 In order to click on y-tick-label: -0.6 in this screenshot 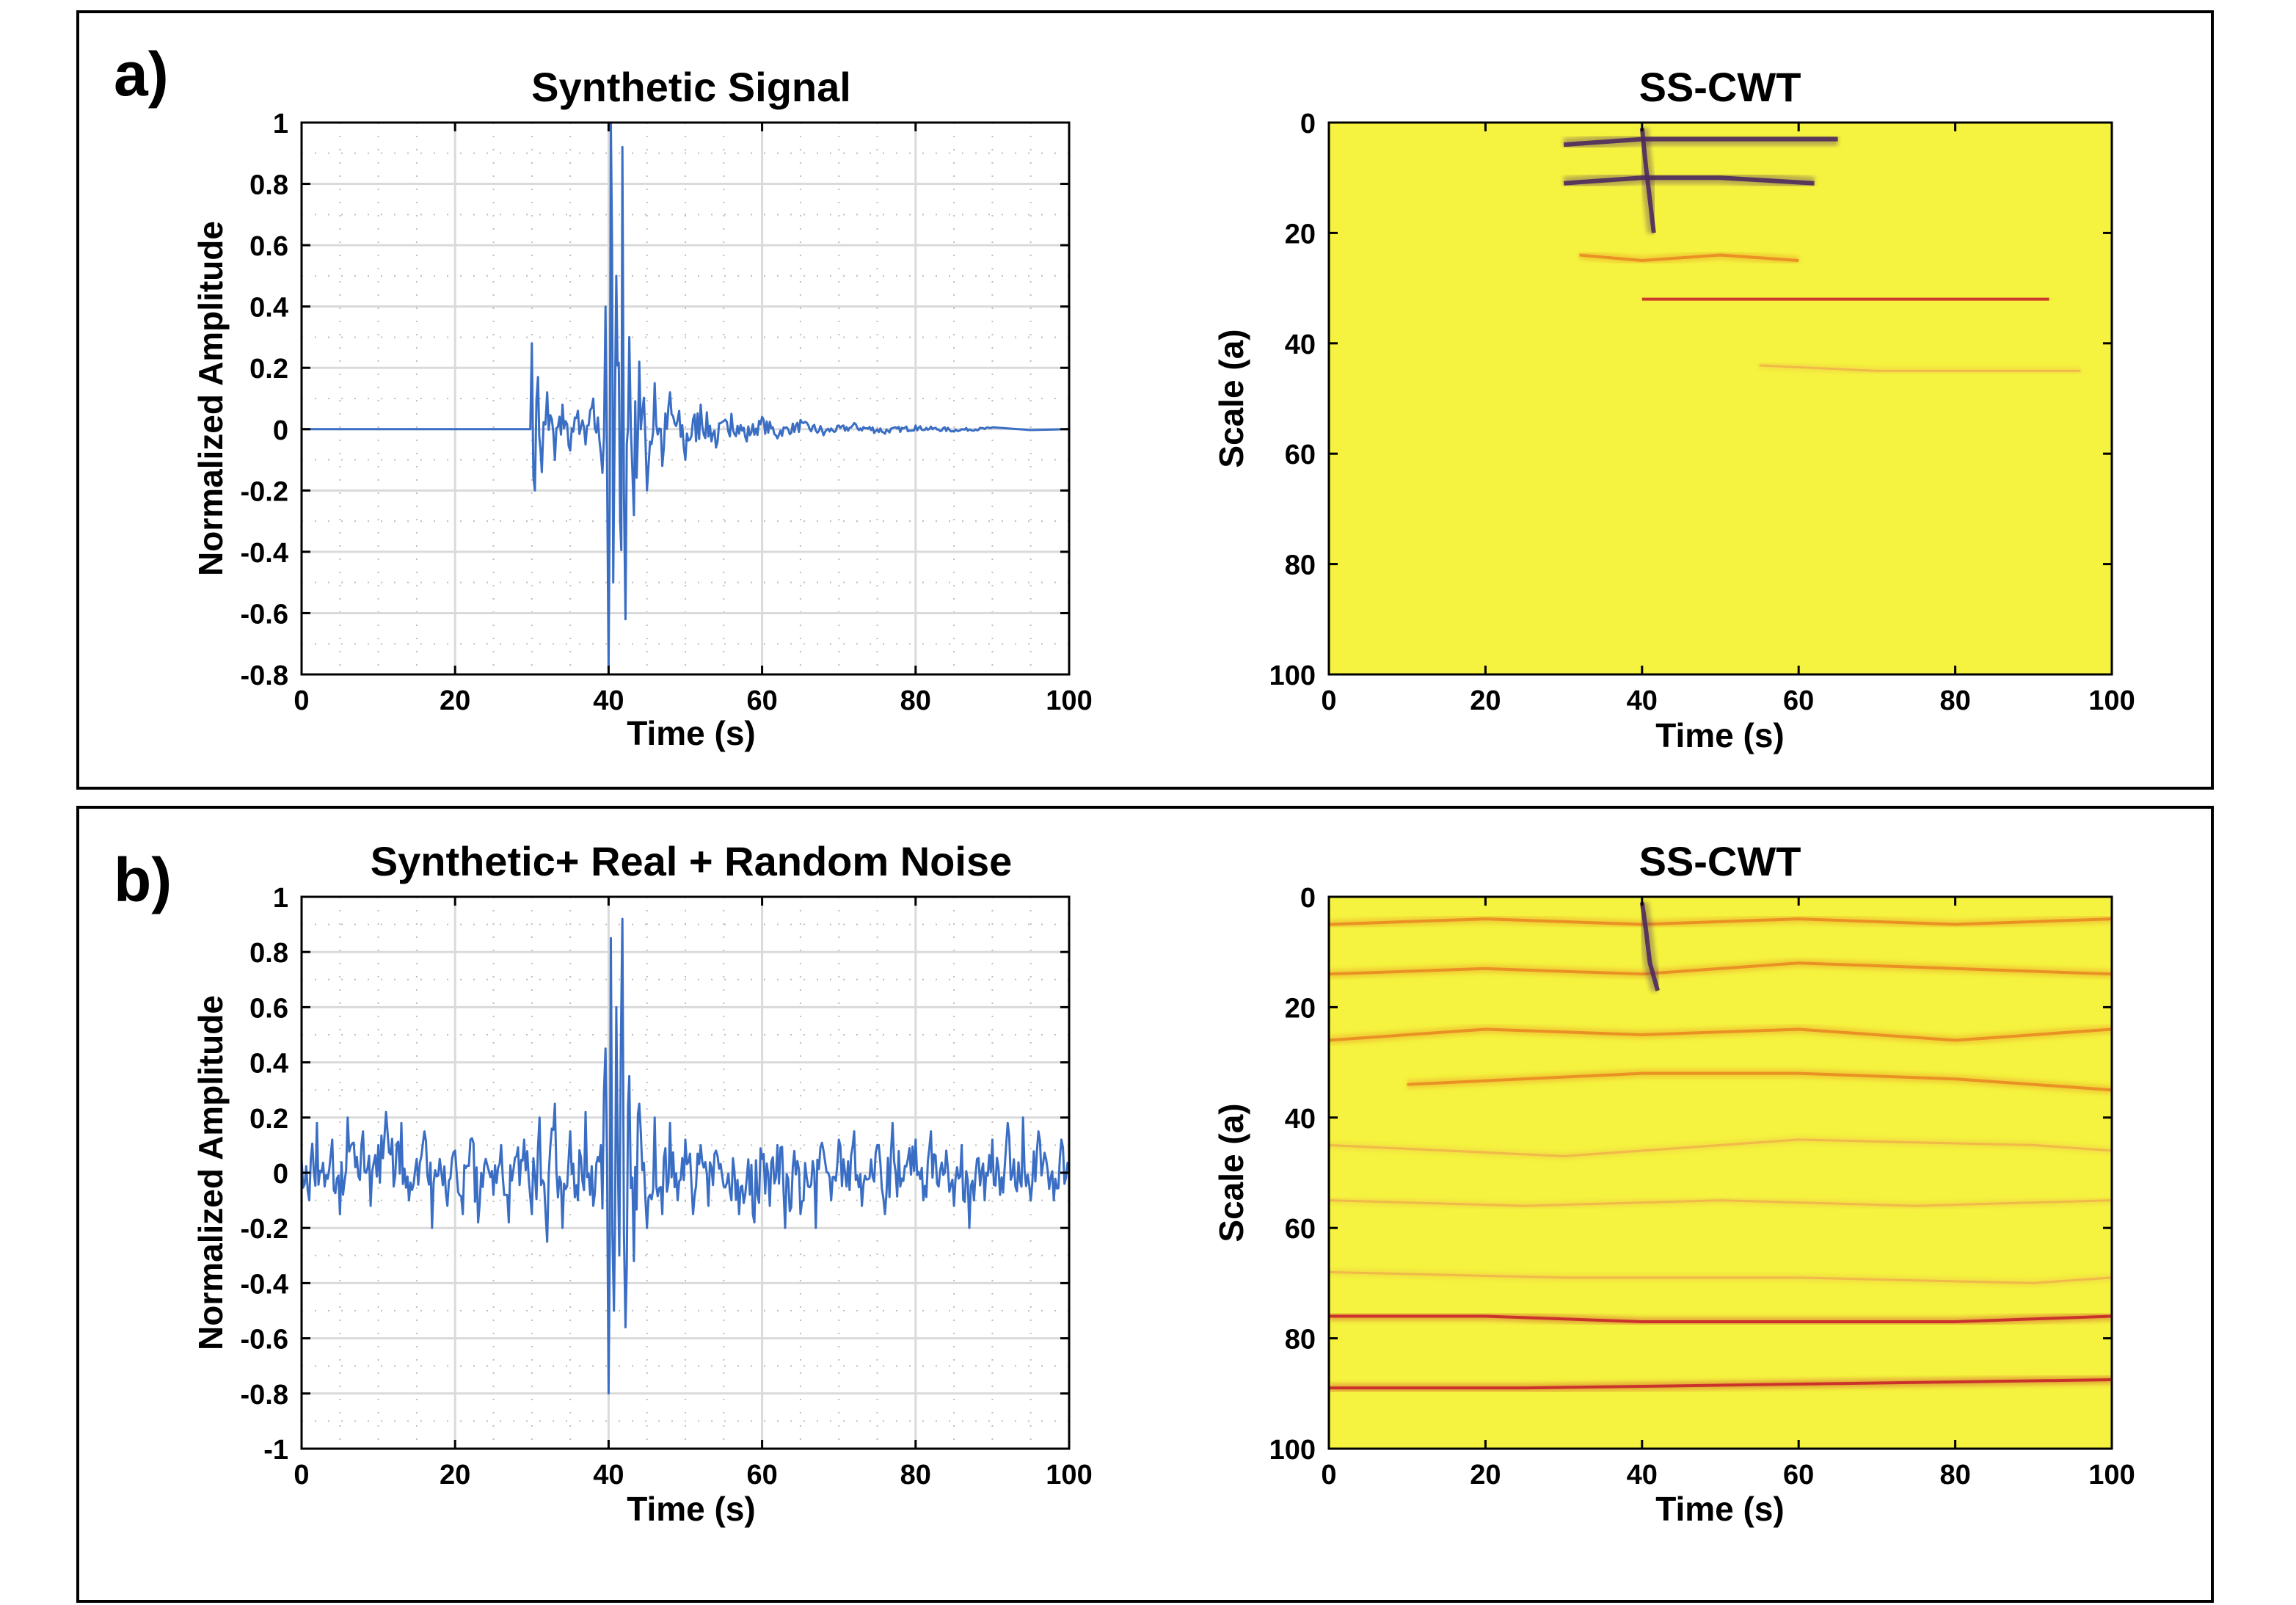, I will do `click(264, 1340)`.